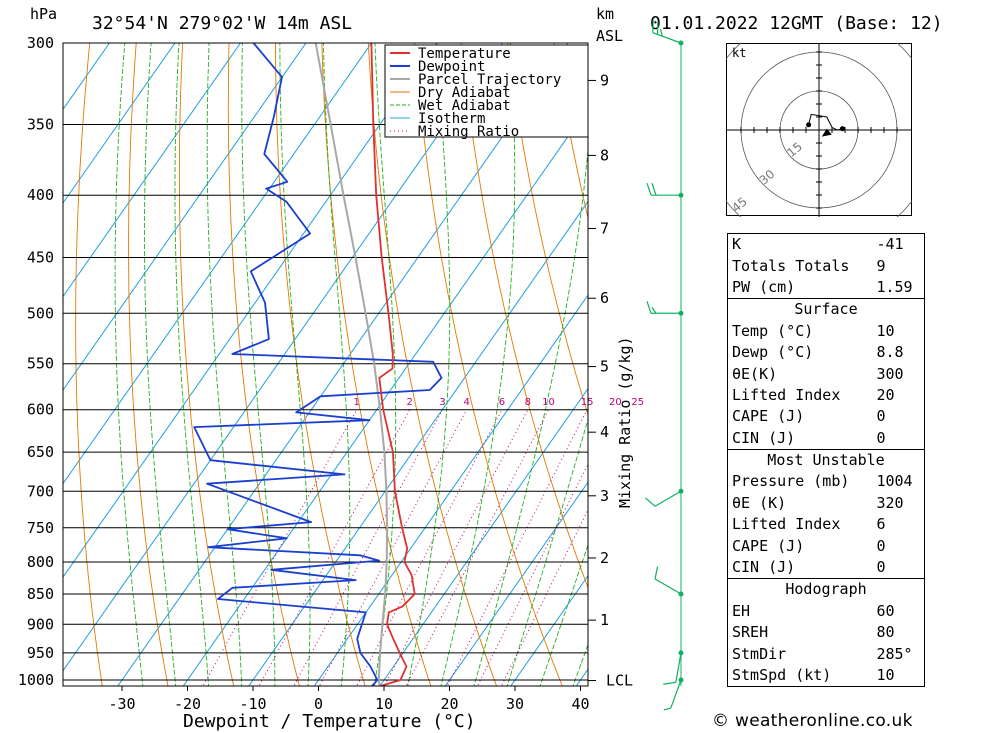  Describe the element at coordinates (764, 286) in the screenshot. I see `pw-label: PW (cm)` at that location.